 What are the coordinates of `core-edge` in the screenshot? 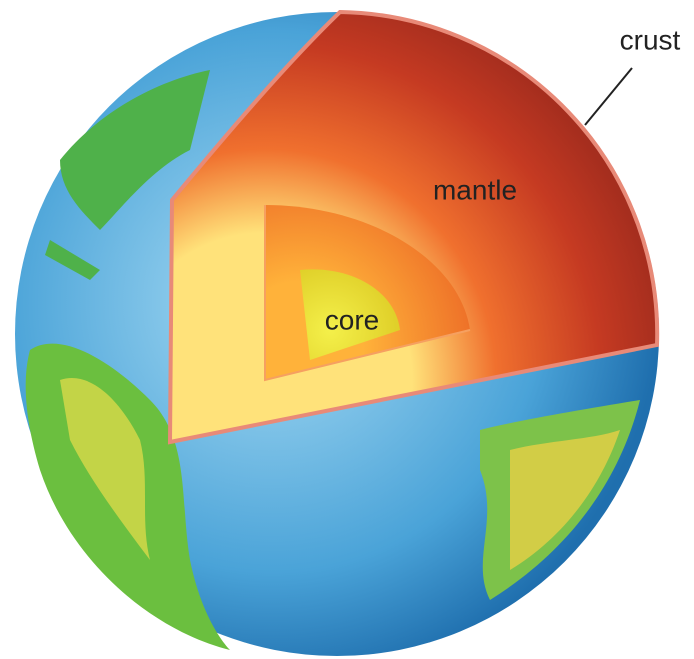 It's located at (367, 293).